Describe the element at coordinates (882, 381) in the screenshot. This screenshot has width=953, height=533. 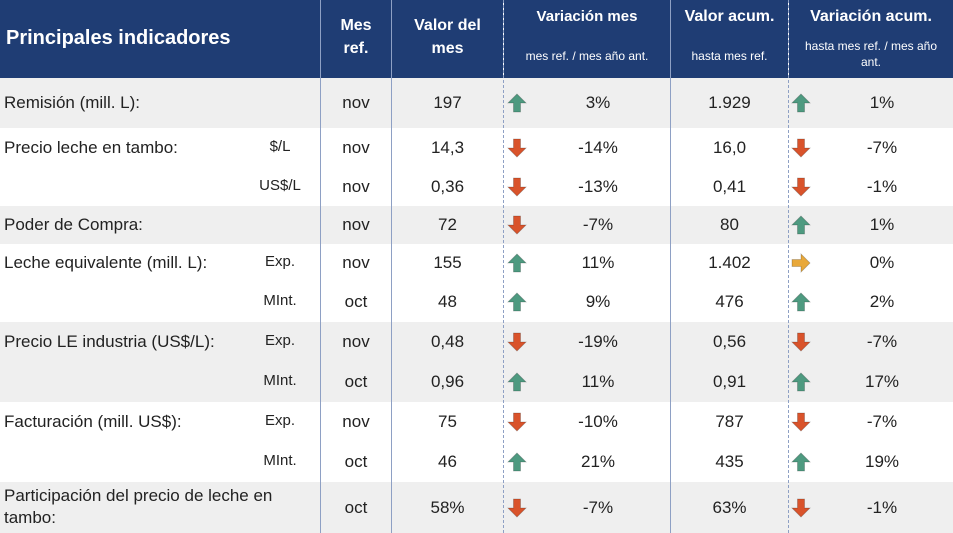
I see `variacion-acum-value: 17%` at that location.